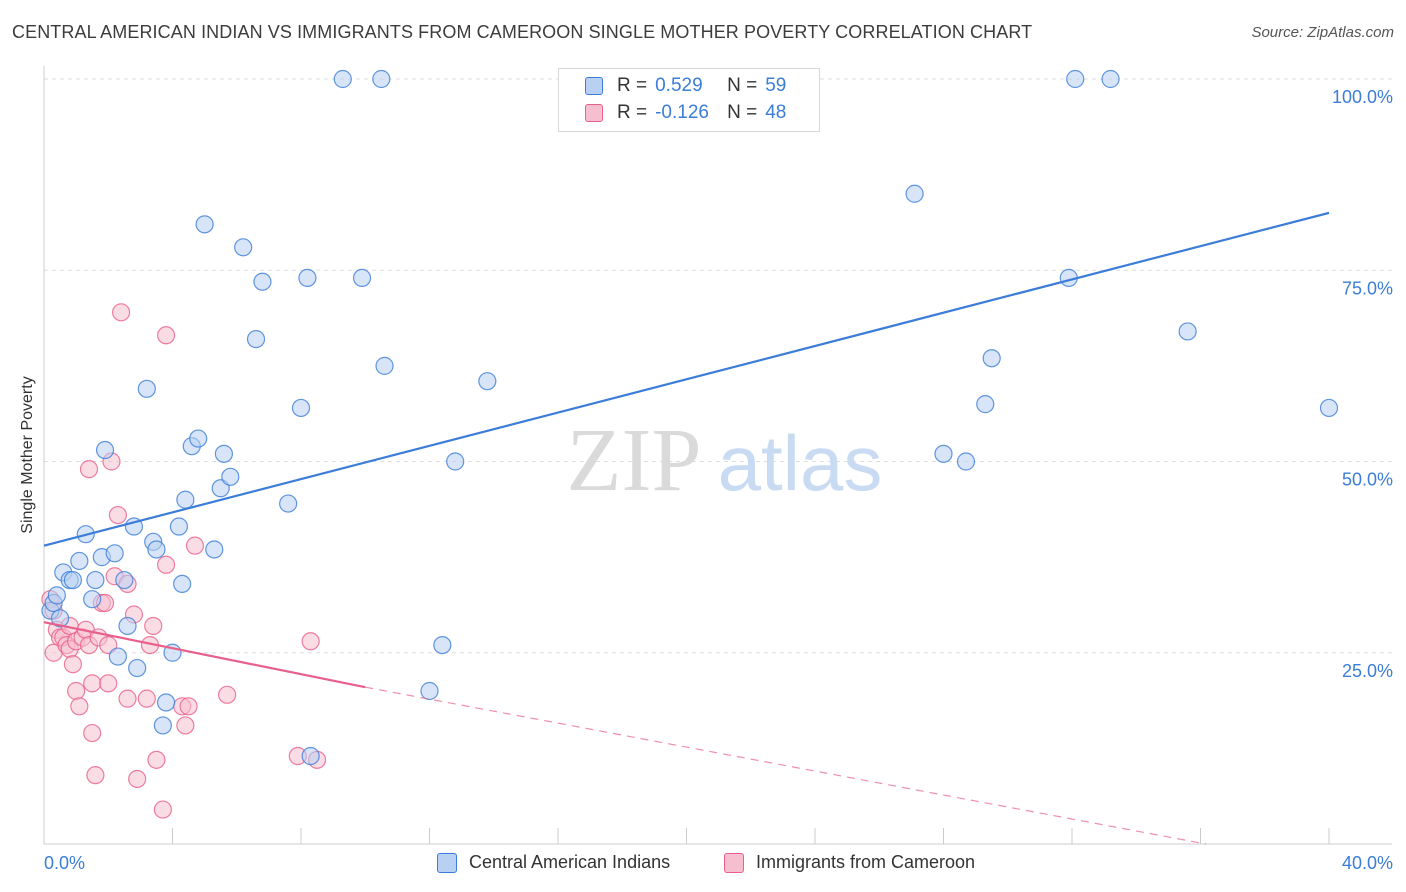 Image resolution: width=1406 pixels, height=892 pixels. I want to click on legend-r-value: 0.529, so click(679, 85).